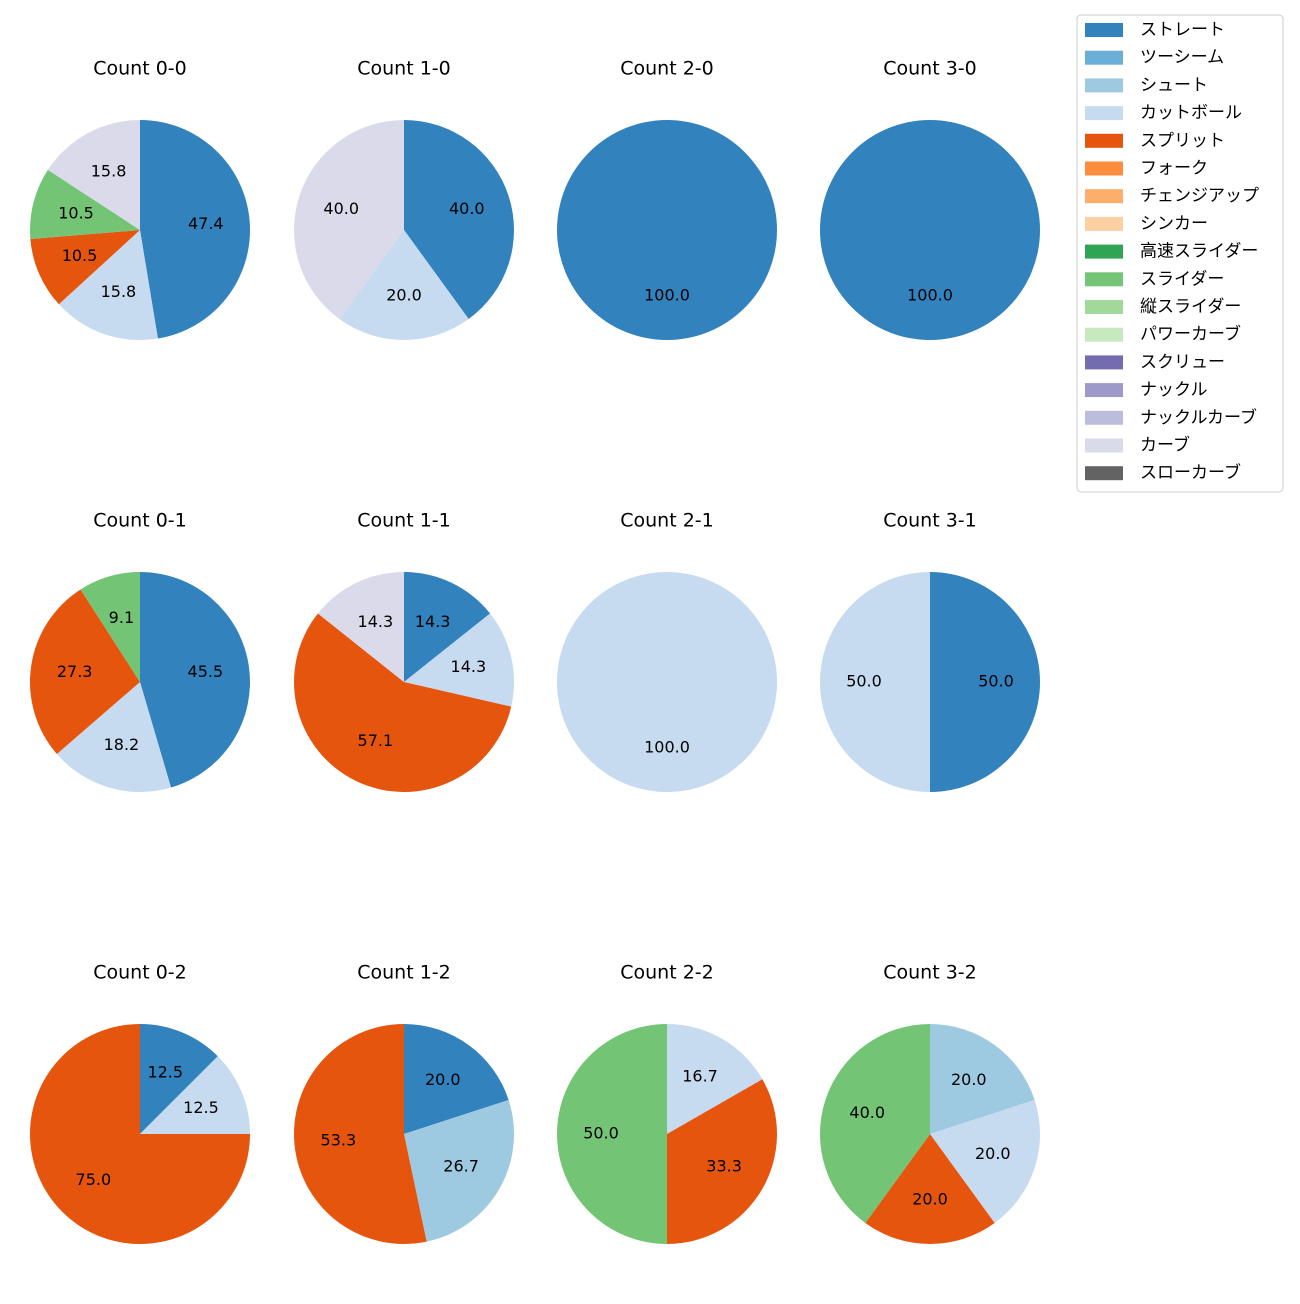 This screenshot has height=1304, width=1300. I want to click on value-label: 9.1, so click(121, 617).